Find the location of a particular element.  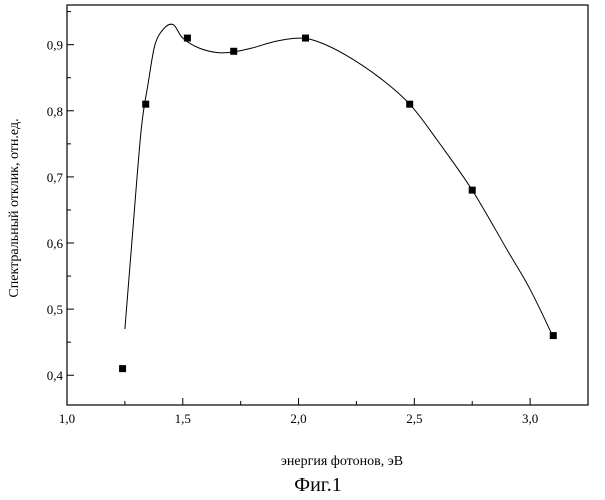

y-tick-label: 0,5 is located at coordinates (55, 309).